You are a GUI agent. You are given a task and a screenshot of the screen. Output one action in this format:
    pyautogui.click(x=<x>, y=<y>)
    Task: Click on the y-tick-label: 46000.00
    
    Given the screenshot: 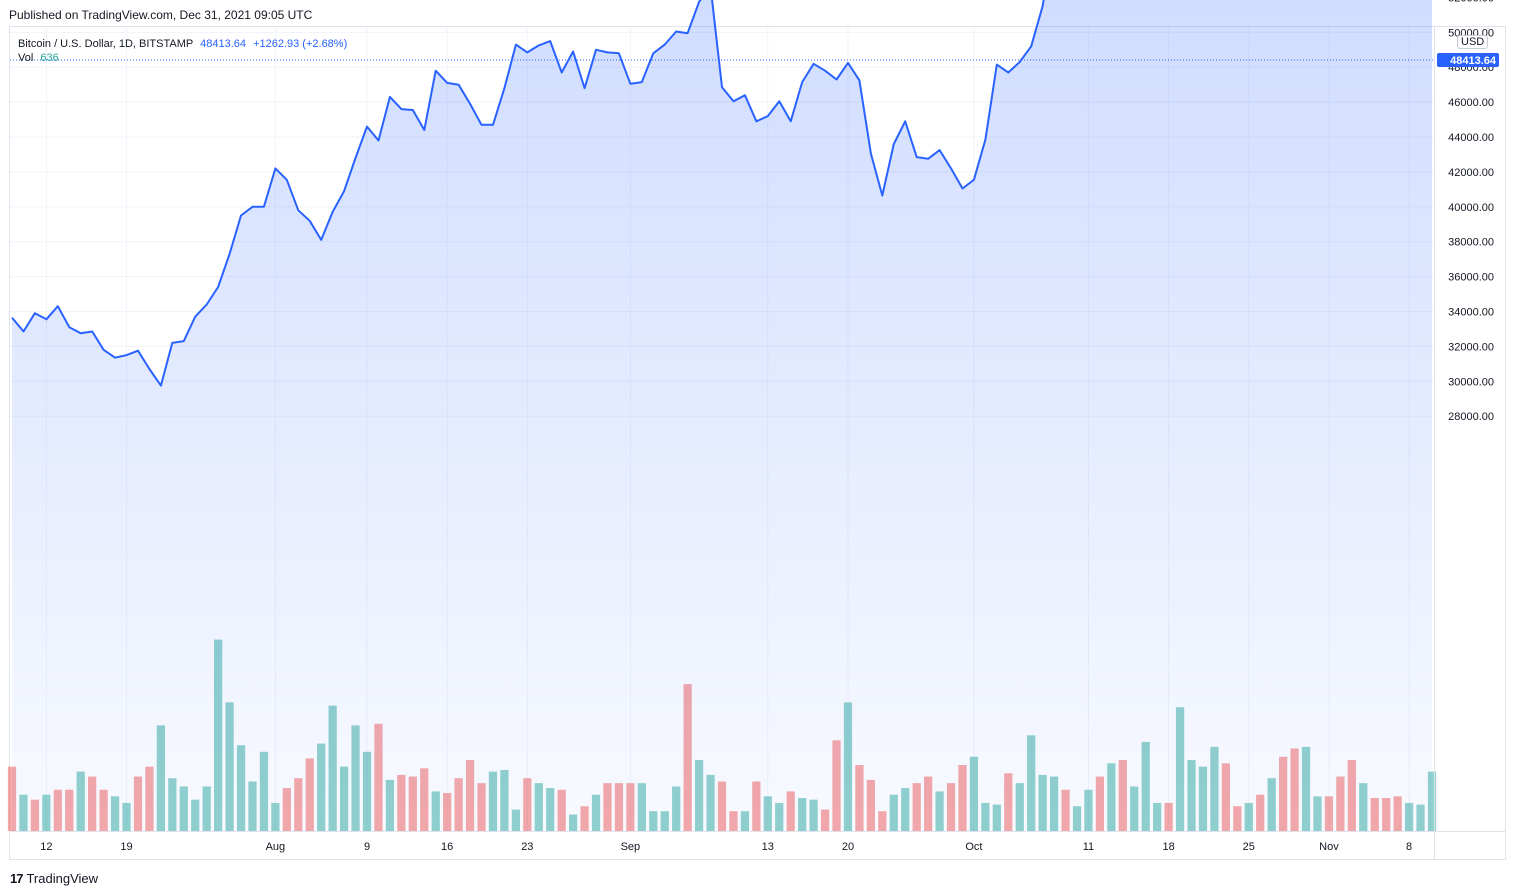 What is the action you would take?
    pyautogui.click(x=1471, y=103)
    